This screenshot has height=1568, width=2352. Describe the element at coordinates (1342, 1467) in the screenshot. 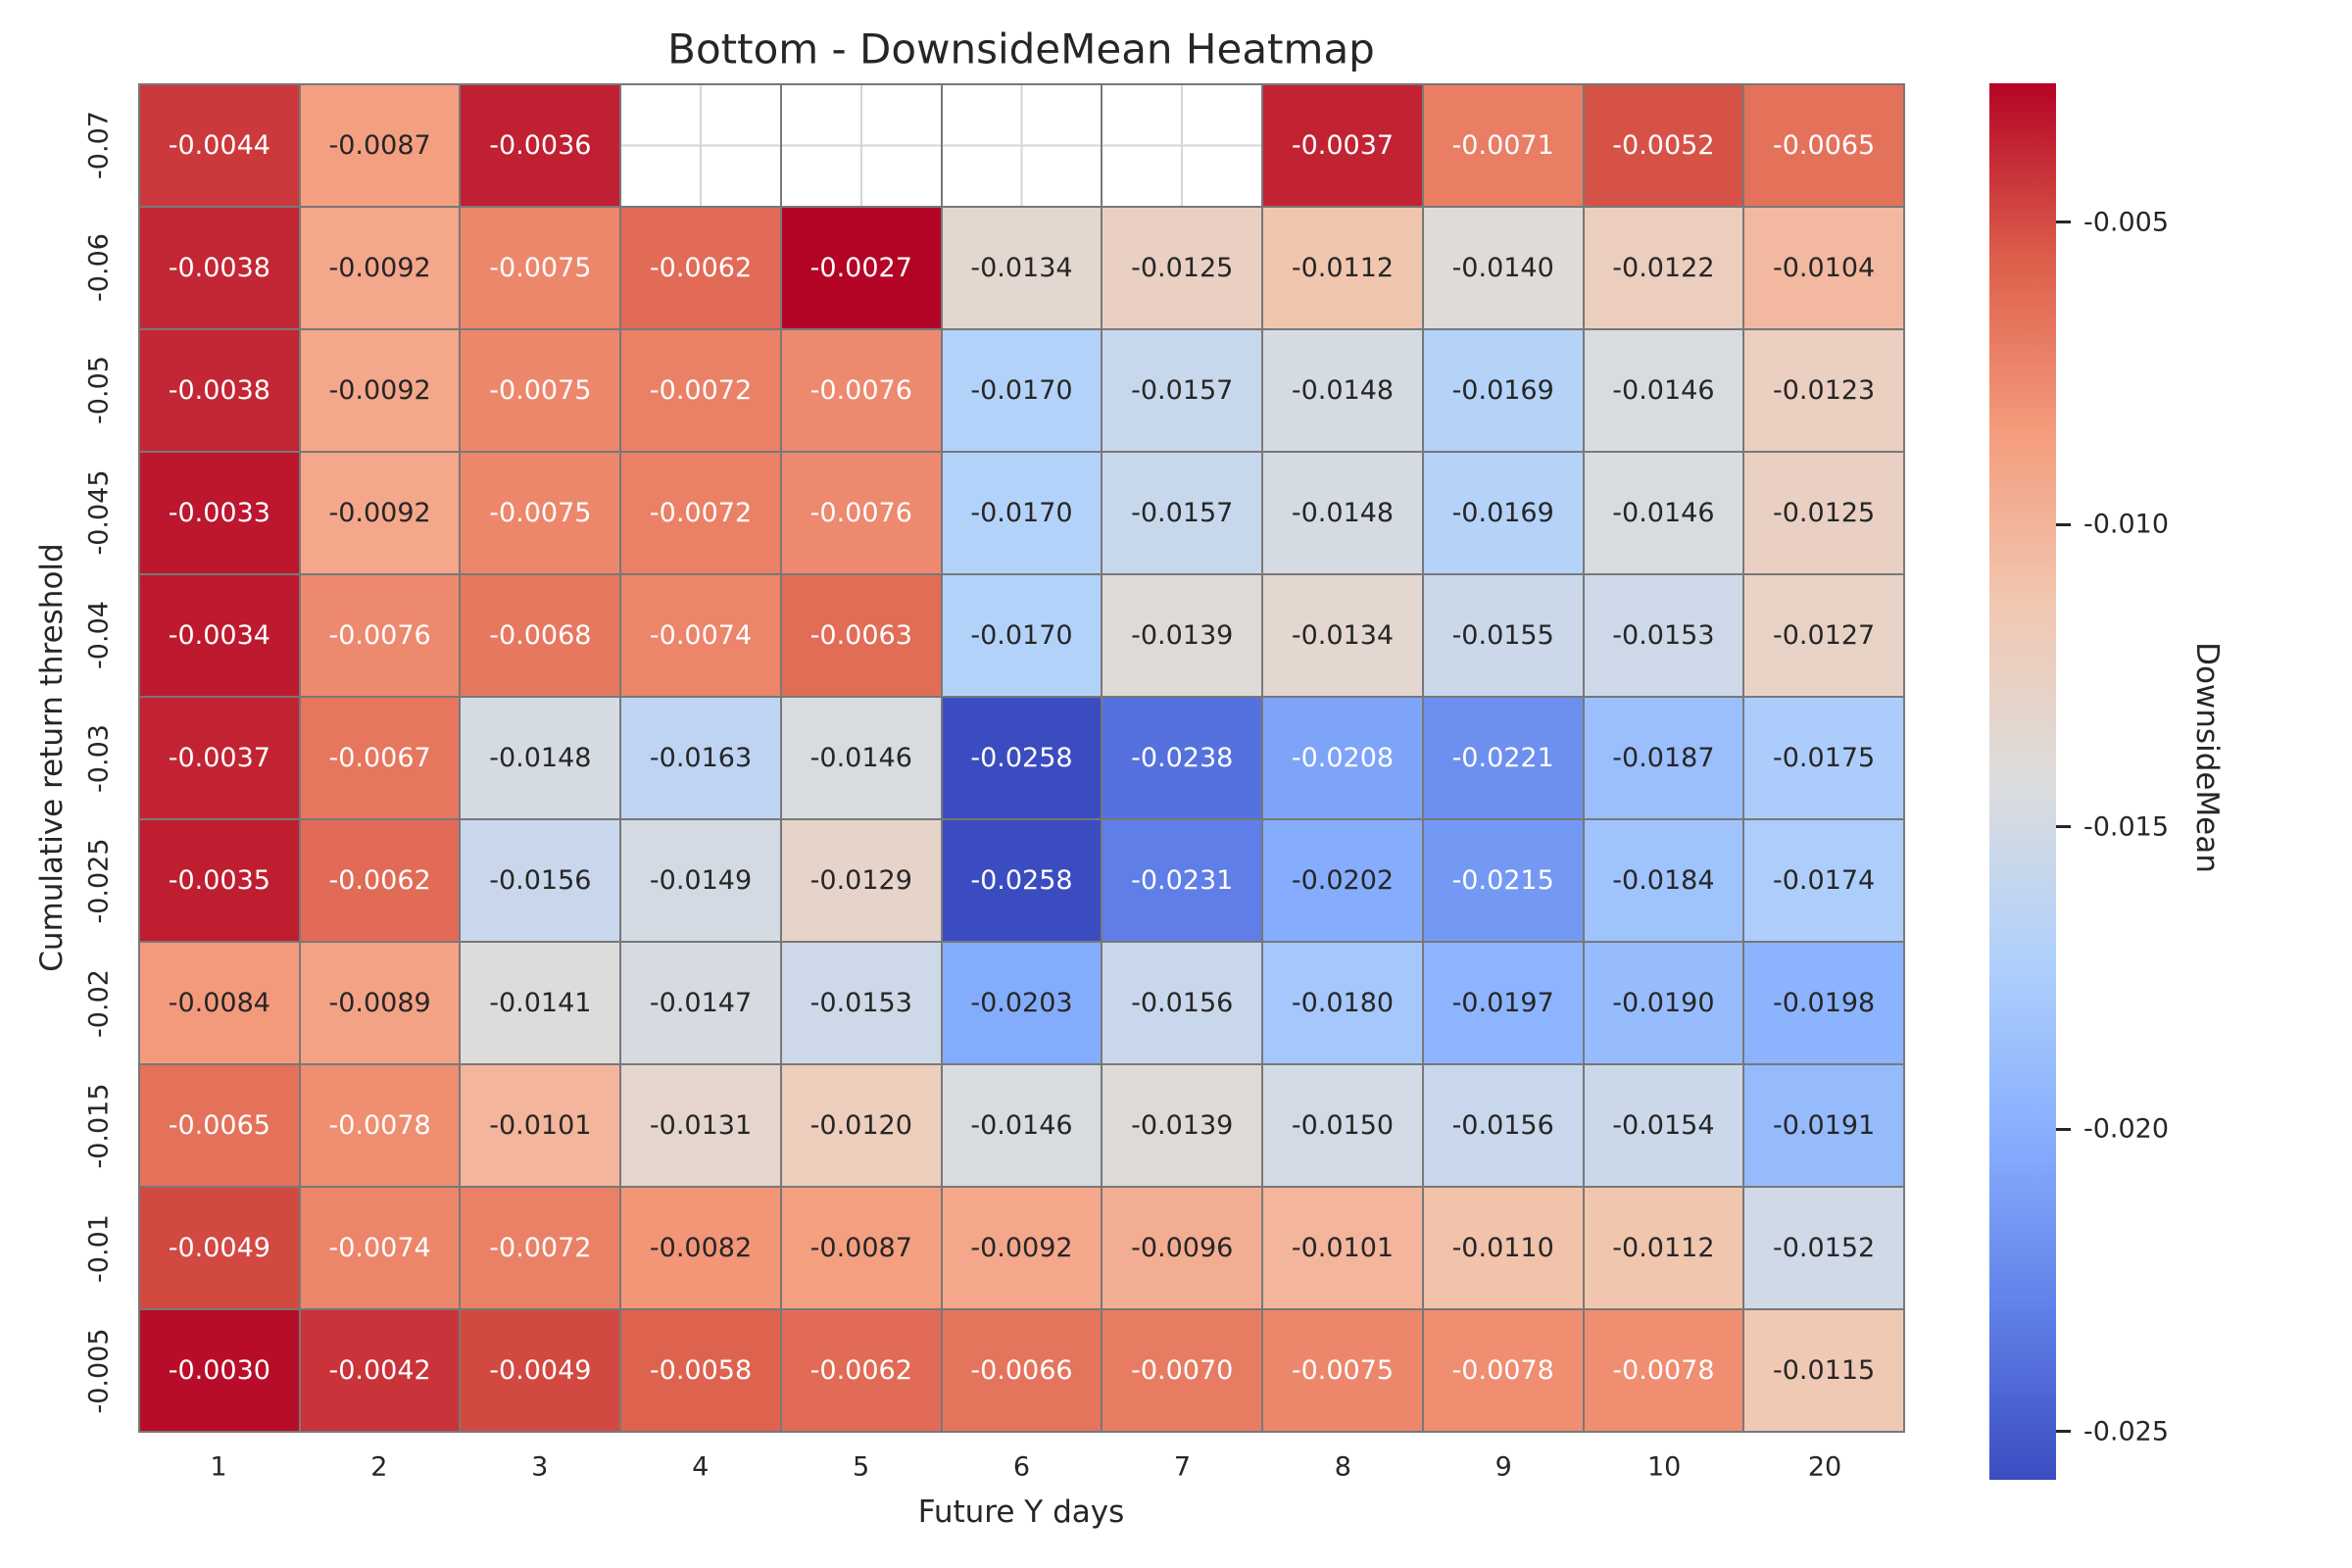

I see `x-tick-label: 8` at that location.